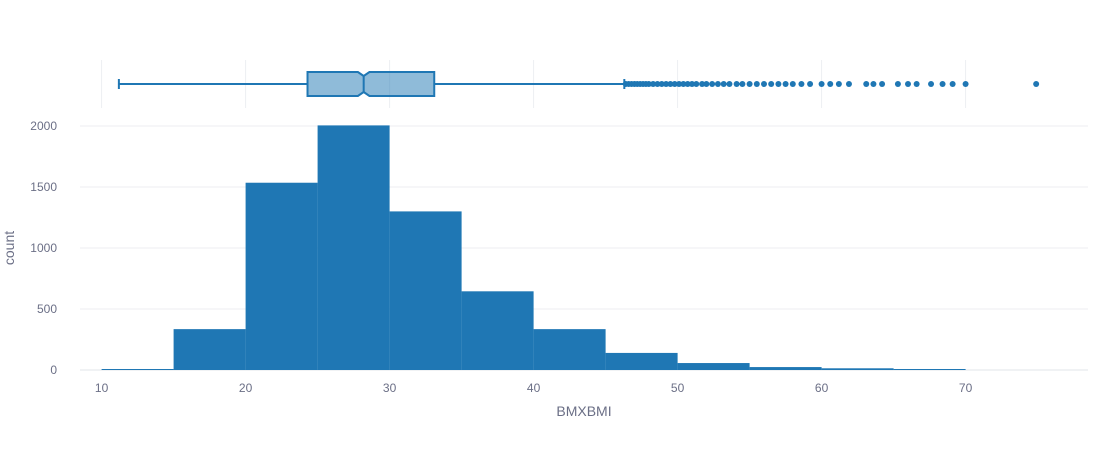 The height and width of the screenshot is (450, 1101). I want to click on x-tick-label: 50, so click(678, 388).